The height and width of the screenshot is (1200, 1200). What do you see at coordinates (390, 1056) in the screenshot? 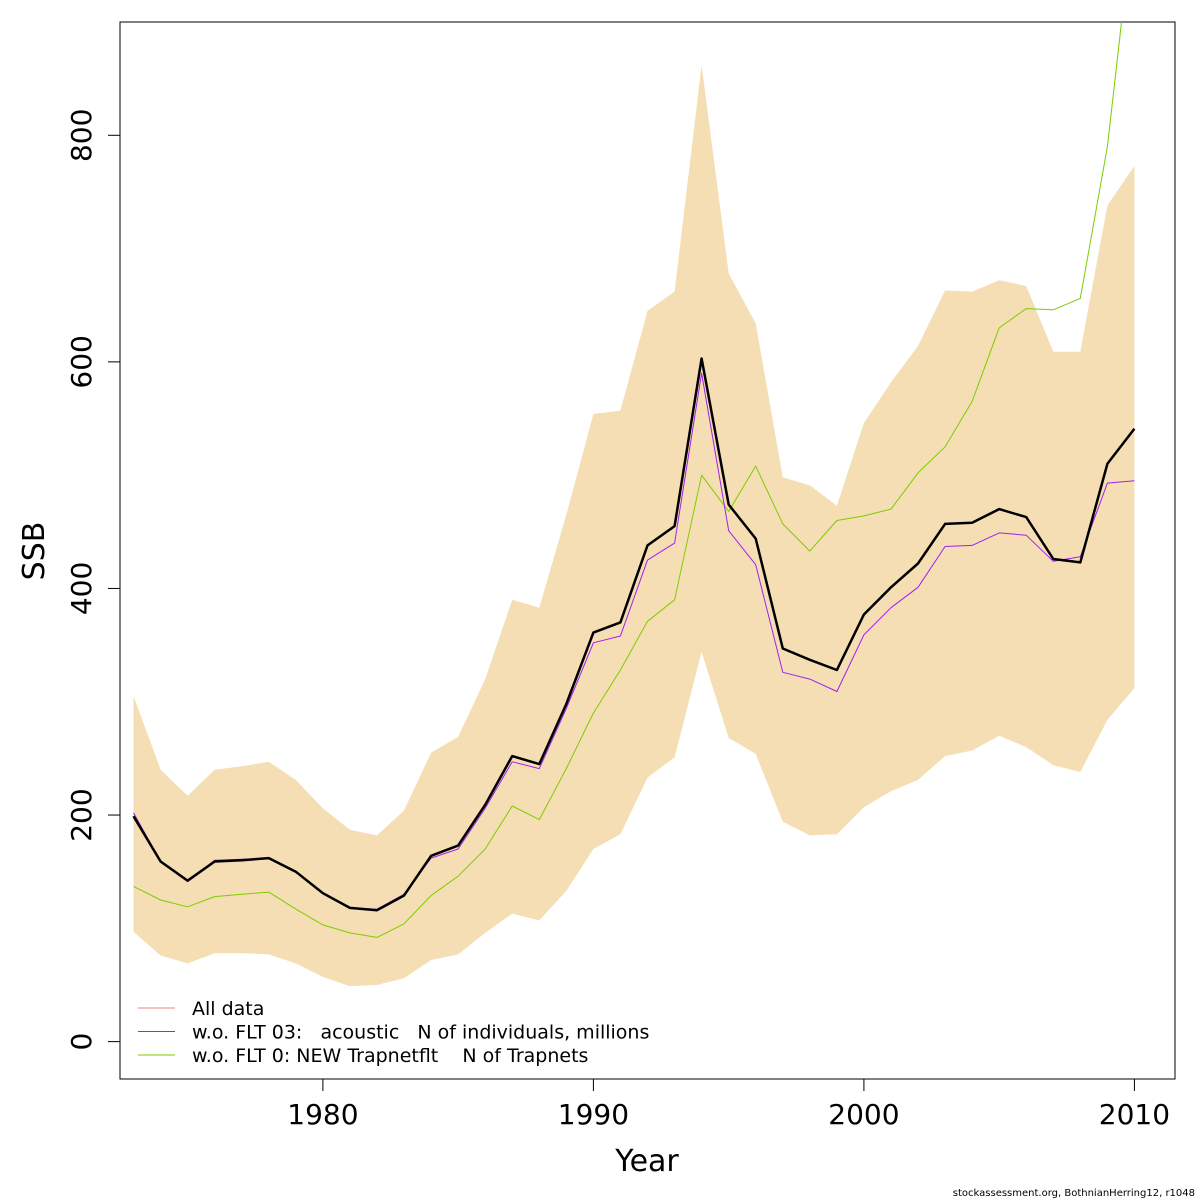
I see `legend-label-2: w.o. FLT 0: NEW Trapnetflt N of Trapnets` at bounding box center [390, 1056].